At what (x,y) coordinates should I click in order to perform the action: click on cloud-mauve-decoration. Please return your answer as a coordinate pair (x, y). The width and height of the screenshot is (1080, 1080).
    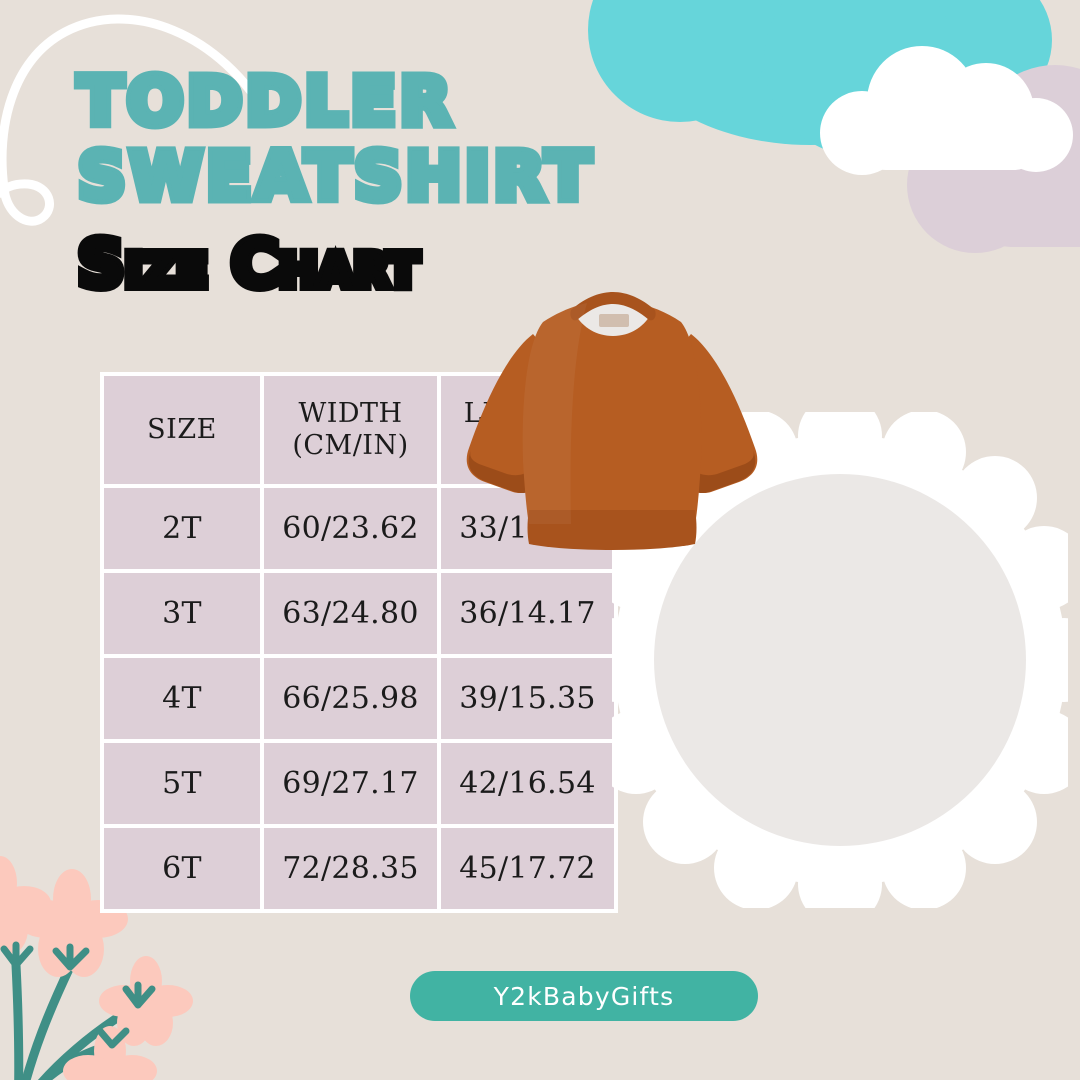
    Looking at the image, I should click on (980, 165).